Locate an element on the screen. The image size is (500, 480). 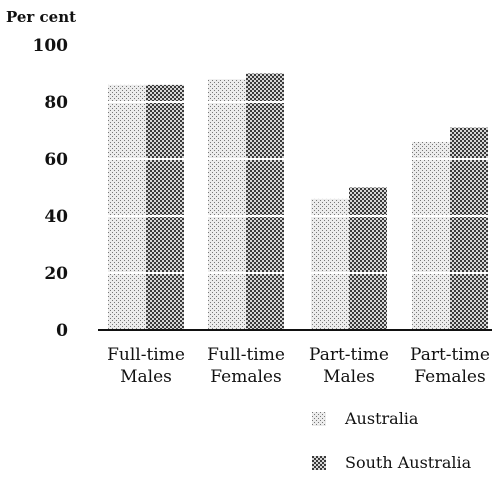
y-tick-label: 100 is located at coordinates (51, 46).